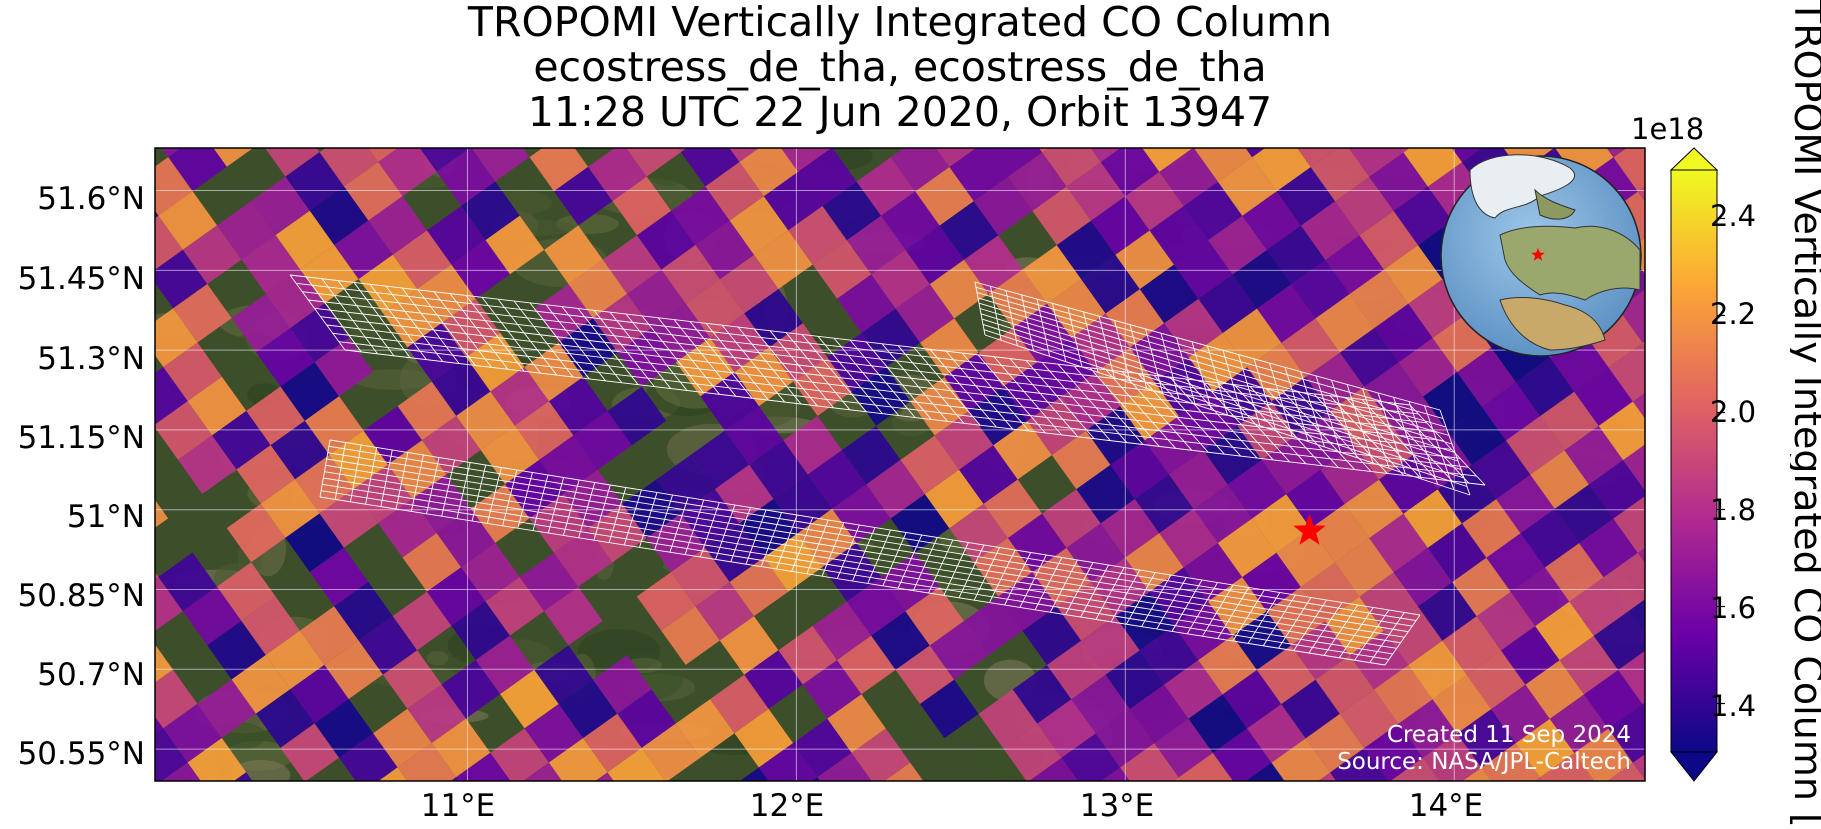 Image resolution: width=1821 pixels, height=829 pixels. I want to click on globe-star-icon, so click(1538, 254).